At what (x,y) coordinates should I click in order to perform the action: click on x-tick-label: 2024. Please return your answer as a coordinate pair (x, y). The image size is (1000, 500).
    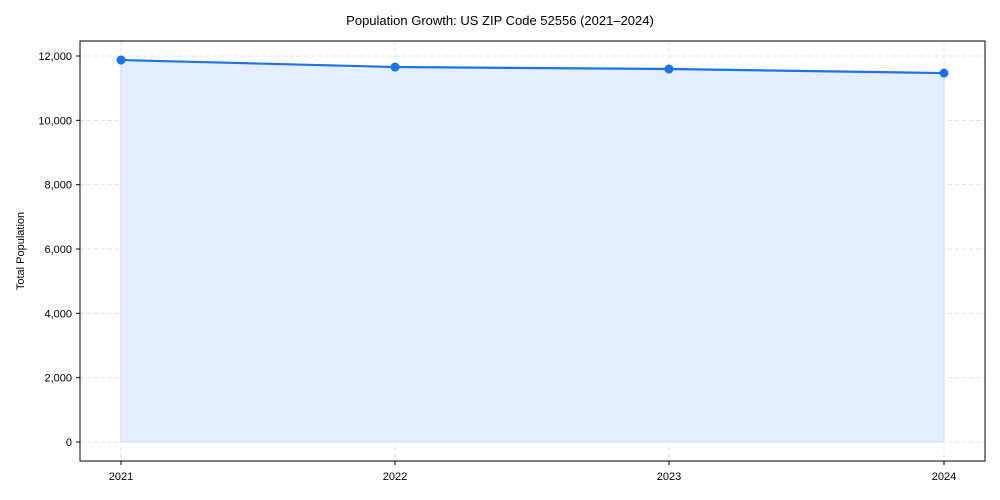
    Looking at the image, I should click on (944, 477).